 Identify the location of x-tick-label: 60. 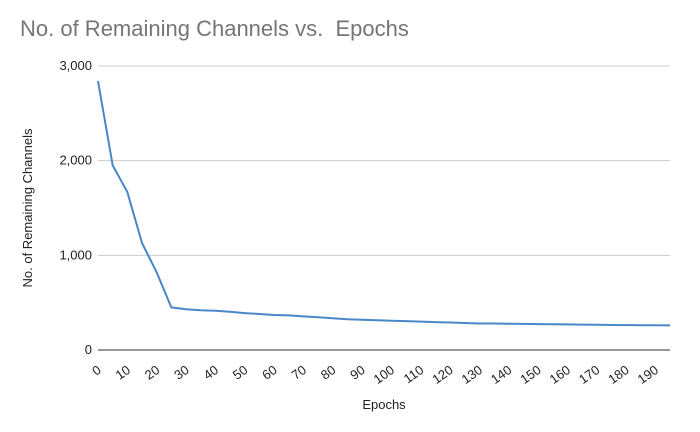
(269, 372).